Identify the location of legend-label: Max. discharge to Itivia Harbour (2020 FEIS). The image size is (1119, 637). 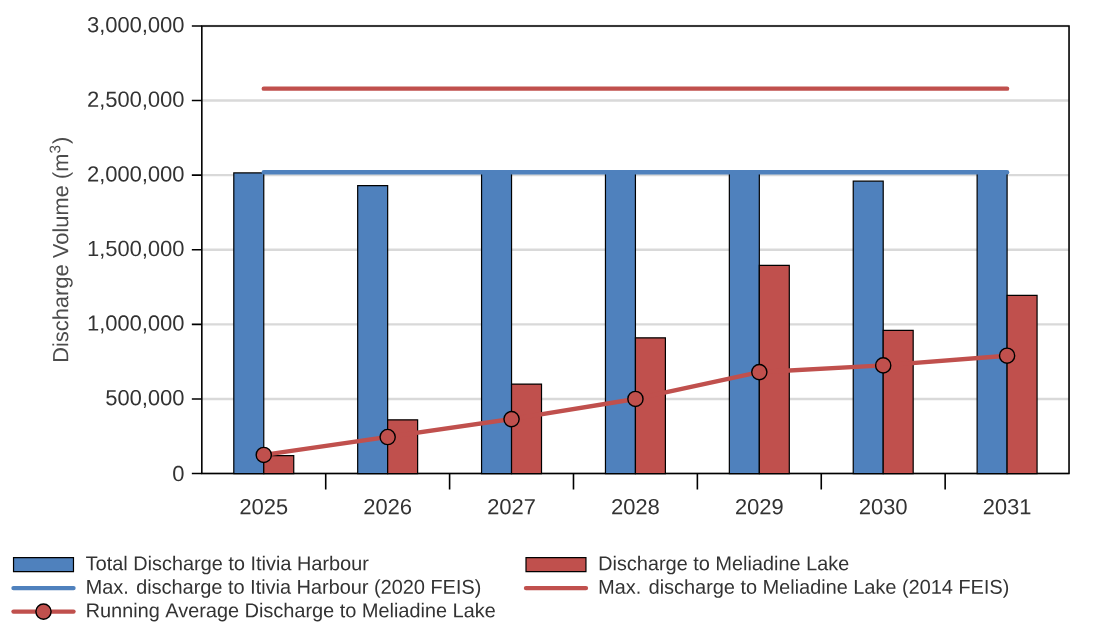
(284, 588).